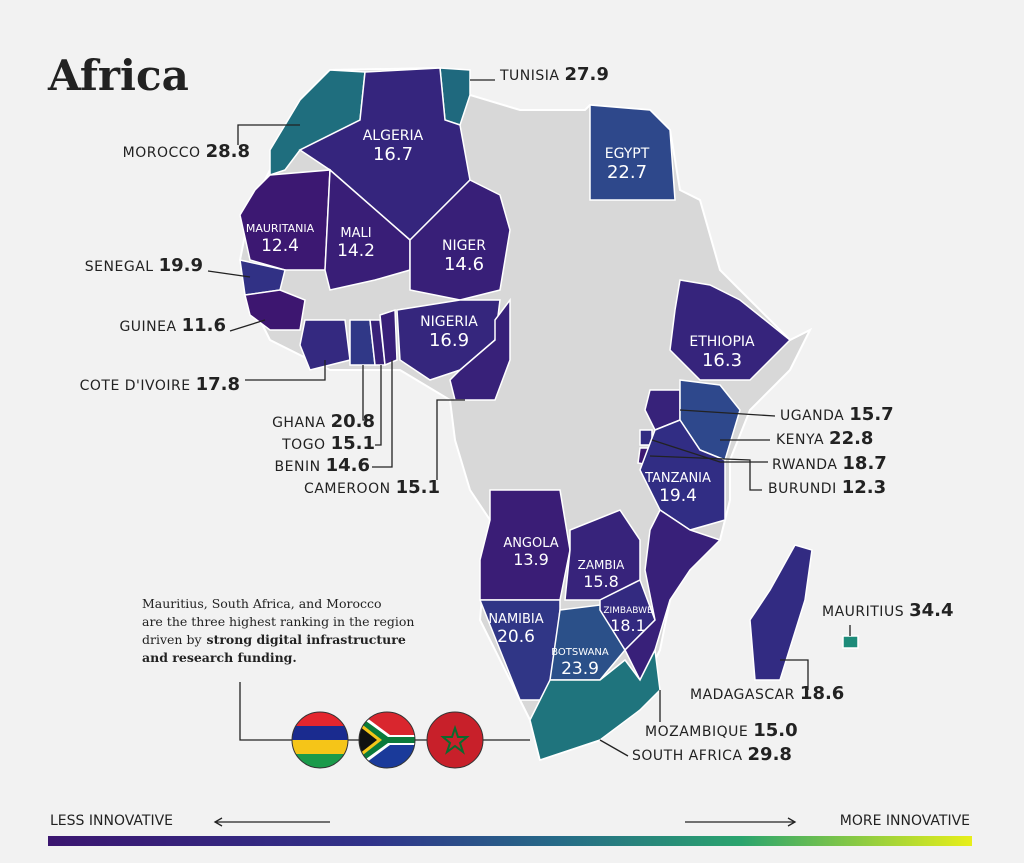 The image size is (1024, 863). Describe the element at coordinates (347, 489) in the screenshot. I see `country-name: CAMEROON` at that location.